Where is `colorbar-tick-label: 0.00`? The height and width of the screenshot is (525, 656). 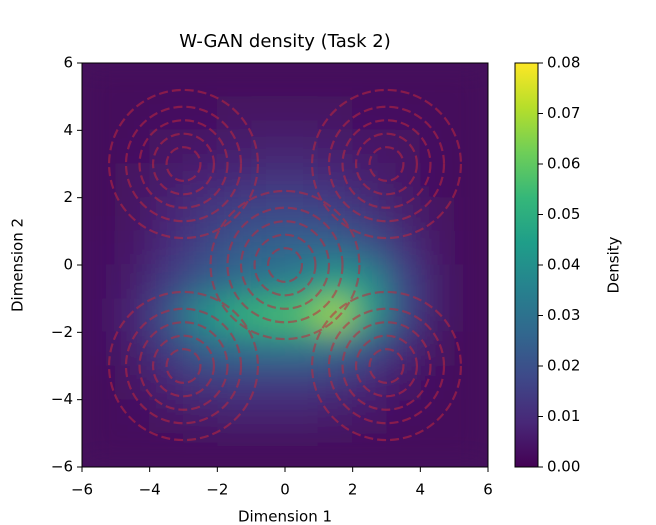 colorbar-tick-label: 0.00 is located at coordinates (563, 467).